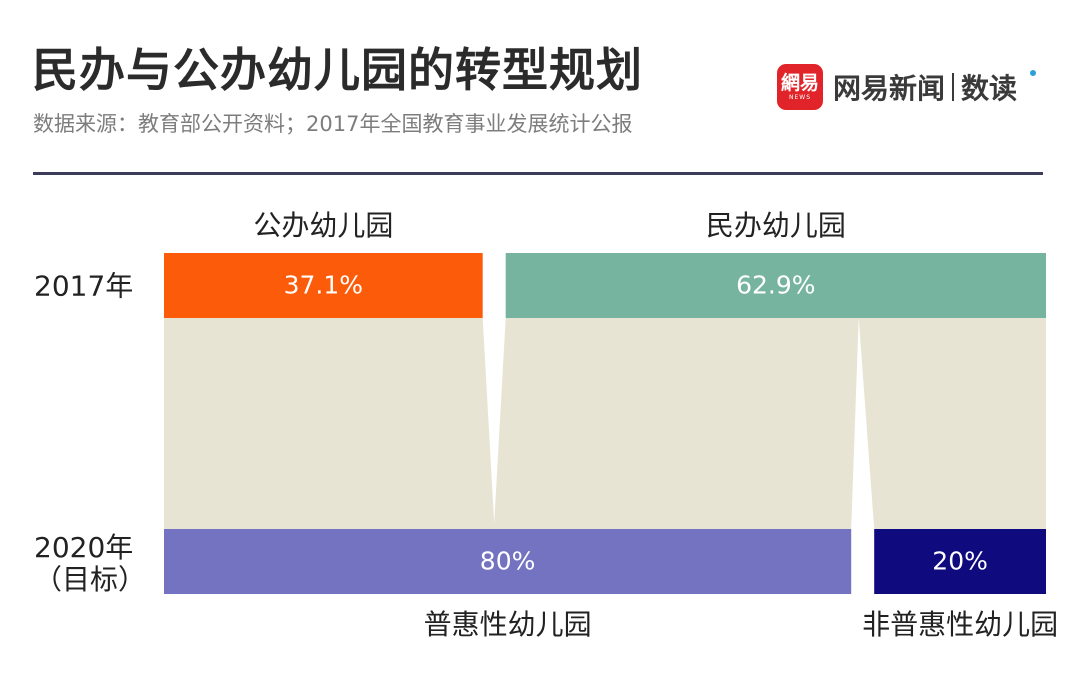  Describe the element at coordinates (333, 124) in the screenshot. I see `data-source-note: 数据来源：教育部公开资料；2017年全国教育事业发展统计公报` at that location.